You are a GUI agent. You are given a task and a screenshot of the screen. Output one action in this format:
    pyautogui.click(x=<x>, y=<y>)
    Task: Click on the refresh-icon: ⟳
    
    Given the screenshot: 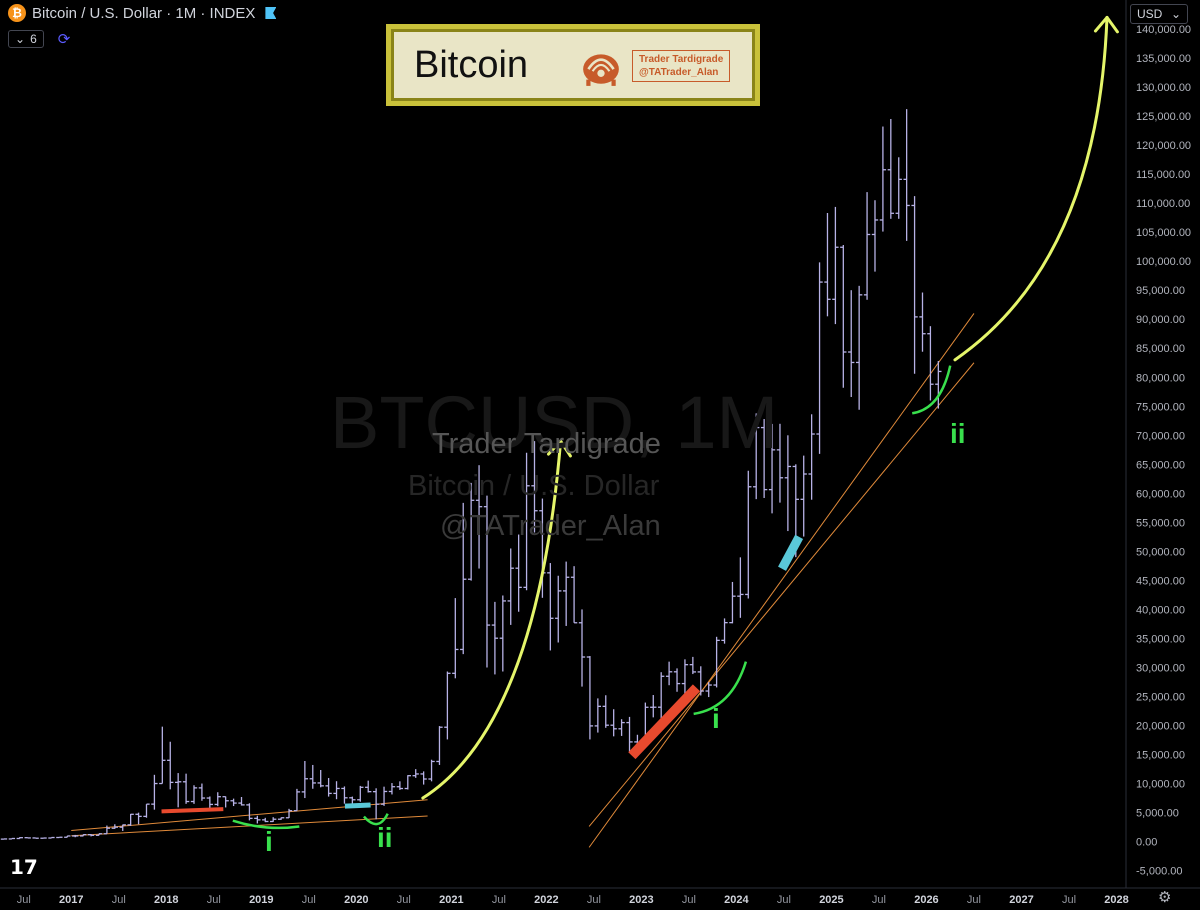 What is the action you would take?
    pyautogui.click(x=64, y=39)
    